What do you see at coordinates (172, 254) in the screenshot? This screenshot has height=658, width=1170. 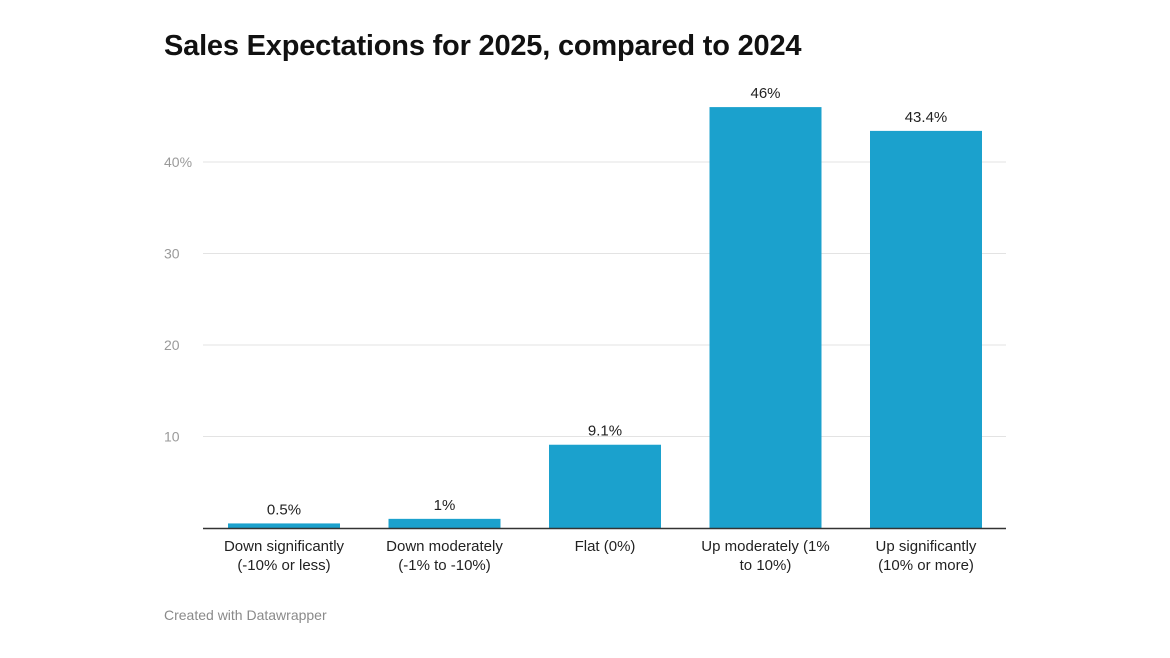 I see `y-tick-label: 30` at bounding box center [172, 254].